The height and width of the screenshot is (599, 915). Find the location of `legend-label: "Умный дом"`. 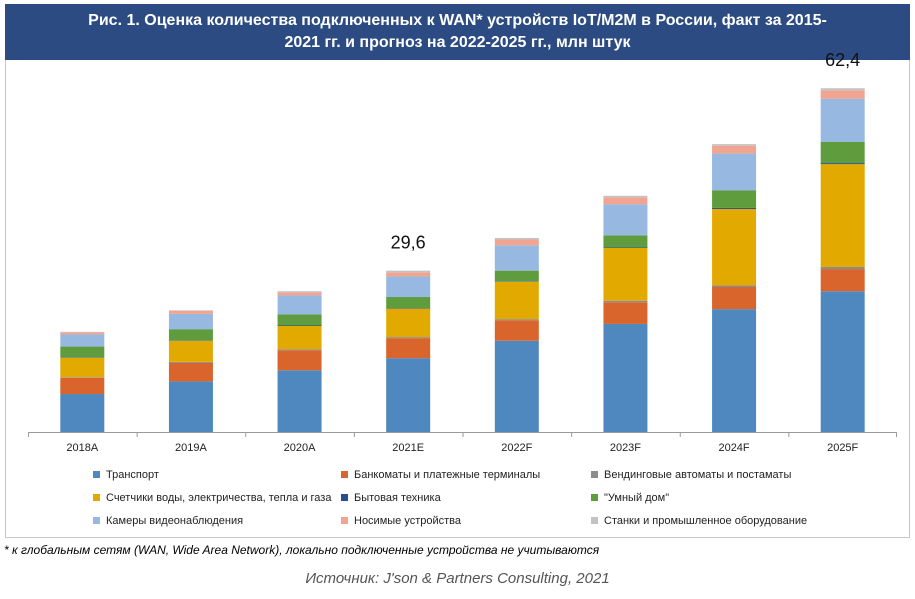

legend-label: "Умный дом" is located at coordinates (637, 498).